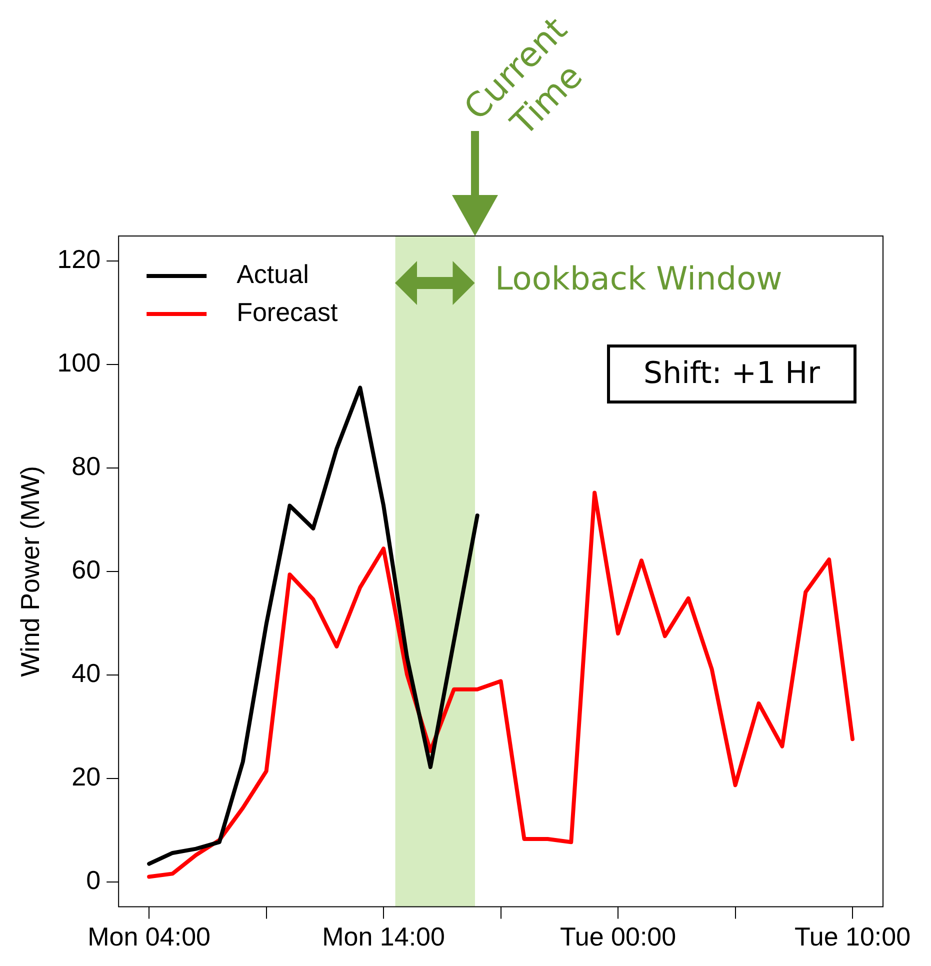 Image resolution: width=931 pixels, height=966 pixels. I want to click on y-tick-label: 20, so click(86, 777).